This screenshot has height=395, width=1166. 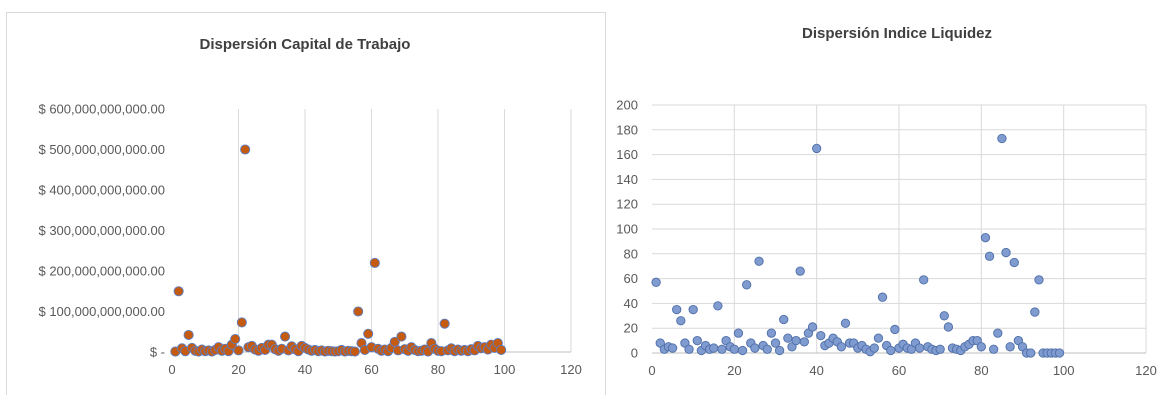 I want to click on y-tick-label: $ 100,000,000,000.00, so click(x=101, y=311).